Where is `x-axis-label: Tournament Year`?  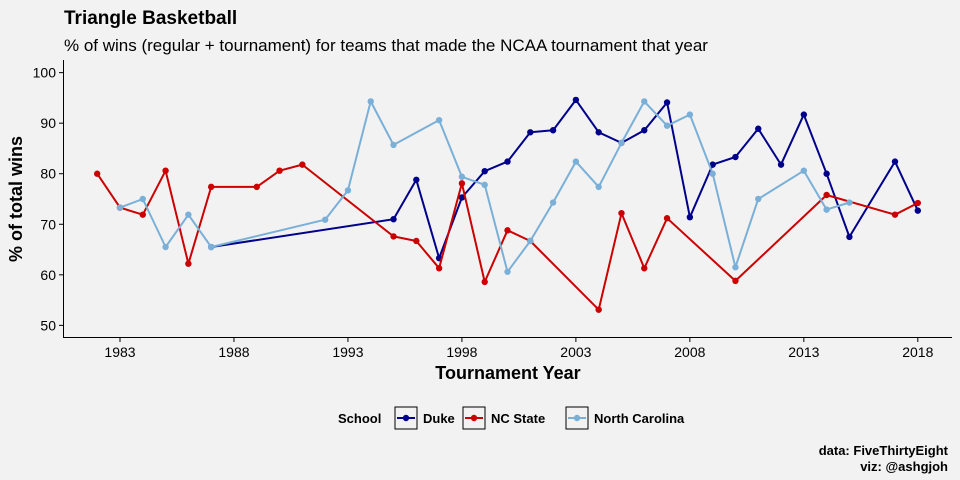 x-axis-label: Tournament Year is located at coordinates (507, 373).